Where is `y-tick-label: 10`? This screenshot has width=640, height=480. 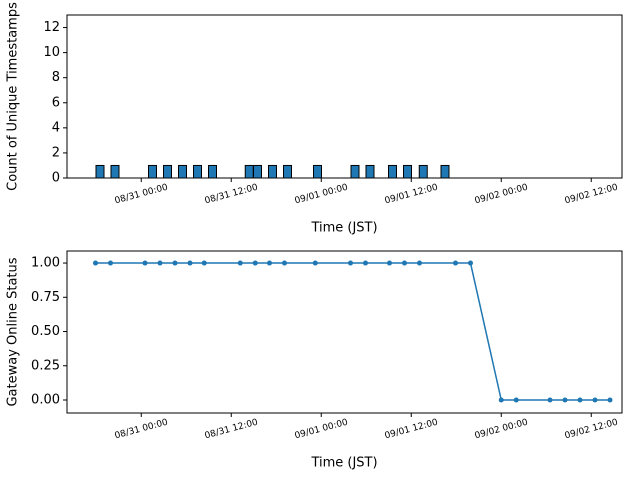 y-tick-label: 10 is located at coordinates (51, 52).